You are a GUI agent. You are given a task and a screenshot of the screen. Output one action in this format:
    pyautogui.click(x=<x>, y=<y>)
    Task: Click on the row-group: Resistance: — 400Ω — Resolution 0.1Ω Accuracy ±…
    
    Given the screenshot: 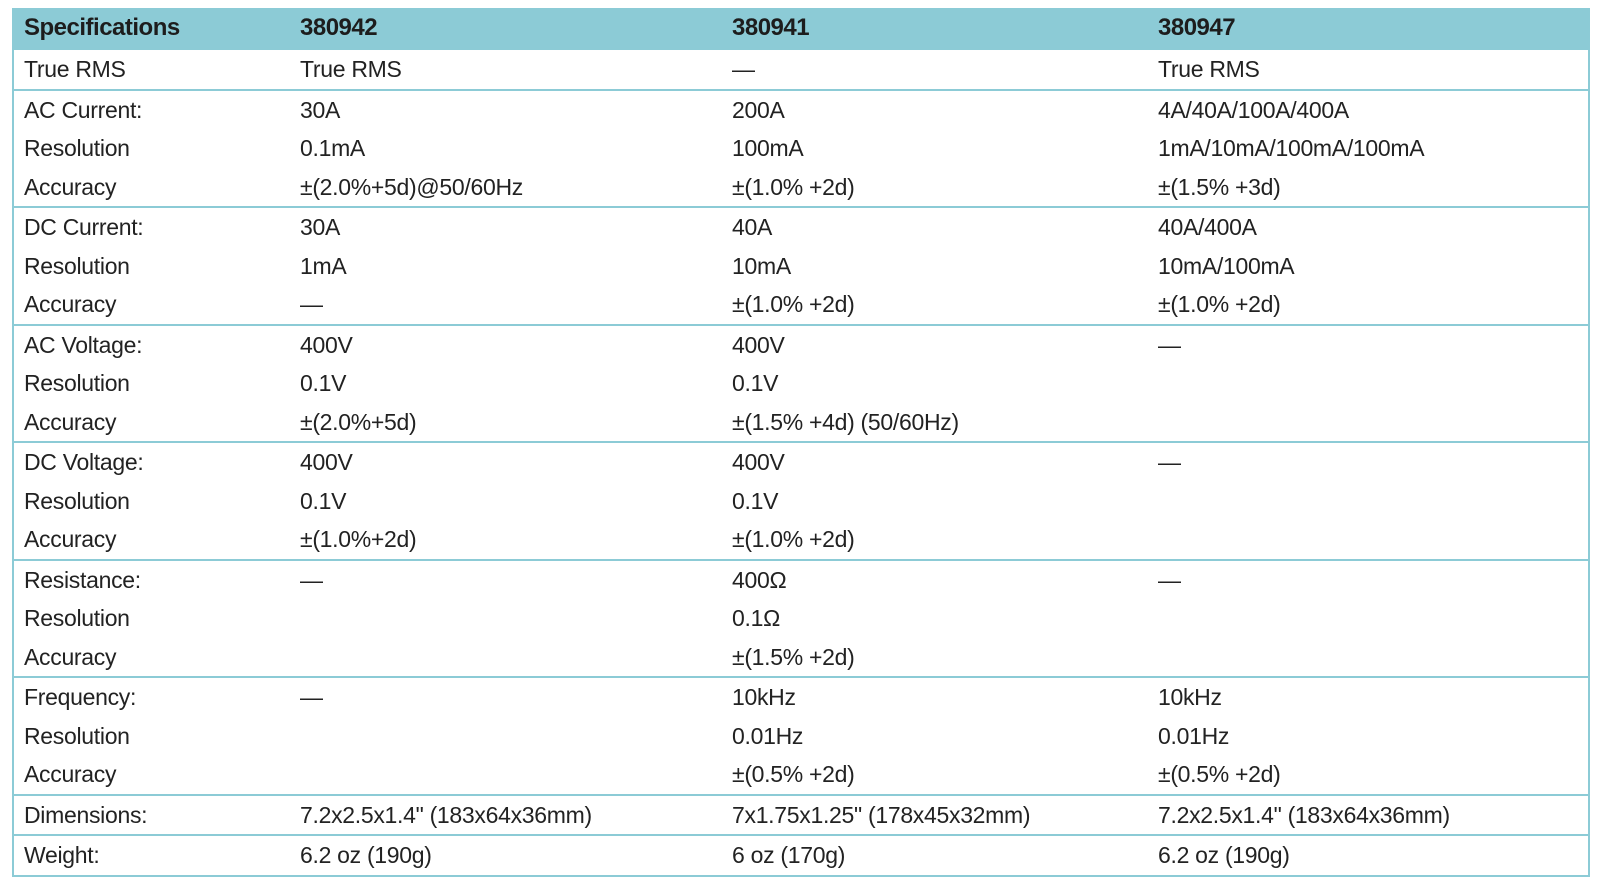 What is the action you would take?
    pyautogui.click(x=801, y=617)
    